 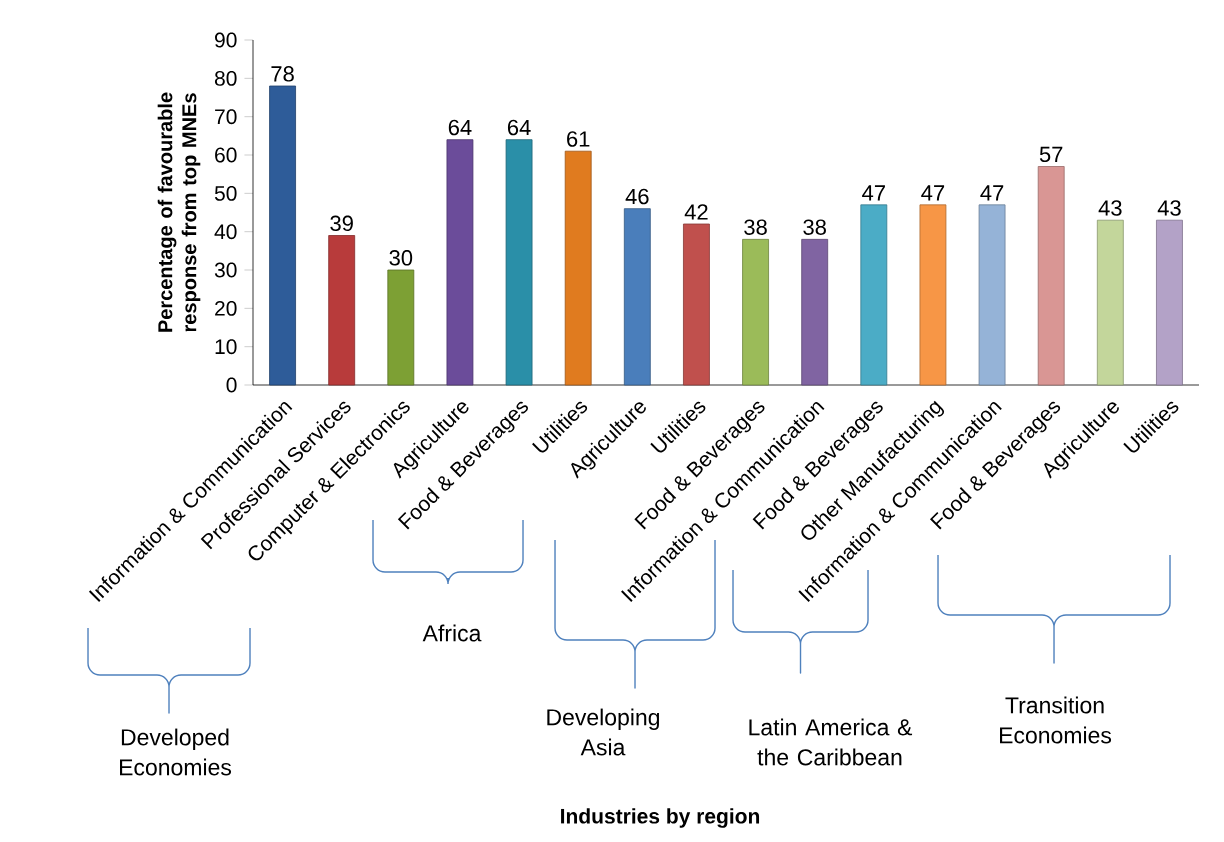 What do you see at coordinates (1056, 720) in the screenshot?
I see `text: Transition Economies` at bounding box center [1056, 720].